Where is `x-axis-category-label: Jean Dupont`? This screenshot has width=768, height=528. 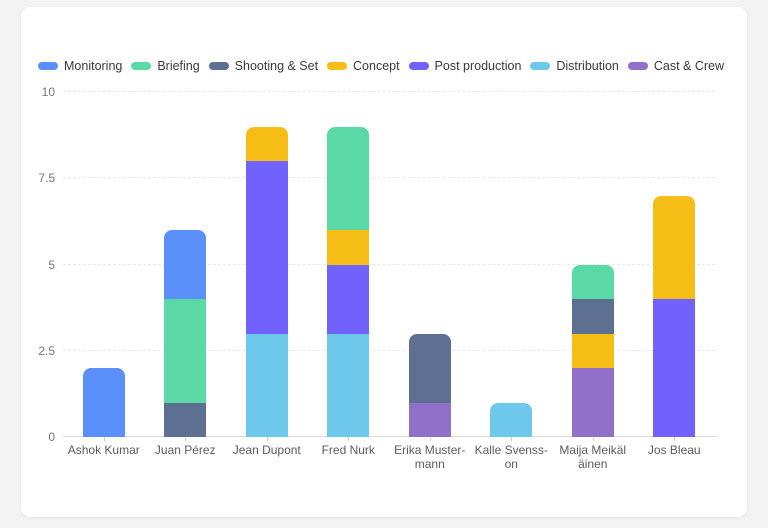
x-axis-category-label: Jean Dupont is located at coordinates (266, 450).